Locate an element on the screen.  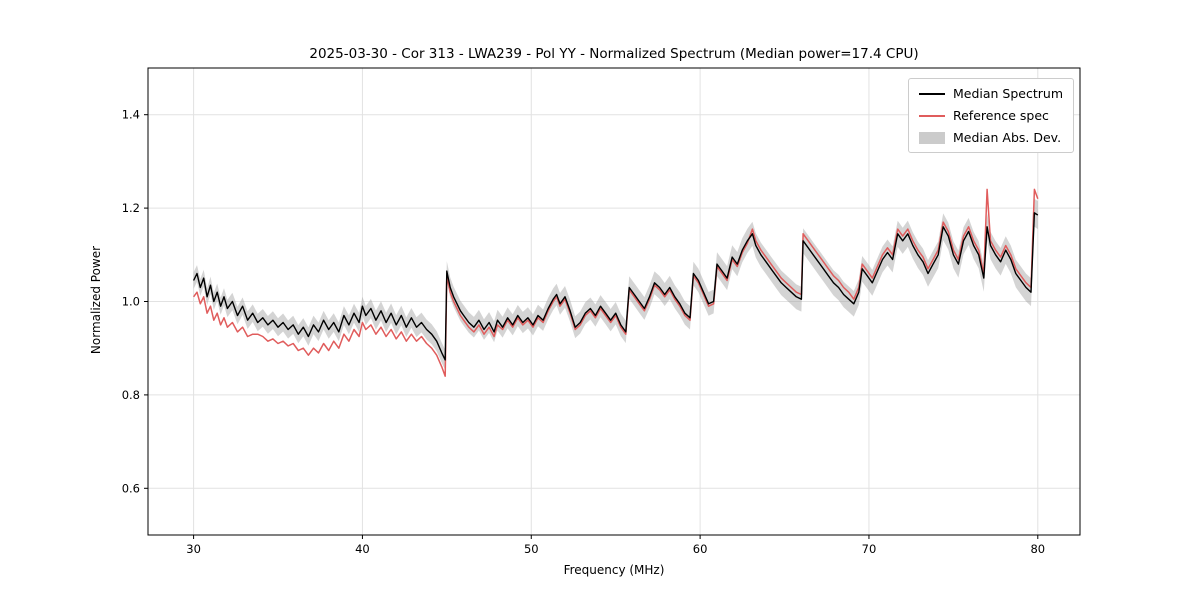
y-tick-label: 0.8 is located at coordinates (131, 395).